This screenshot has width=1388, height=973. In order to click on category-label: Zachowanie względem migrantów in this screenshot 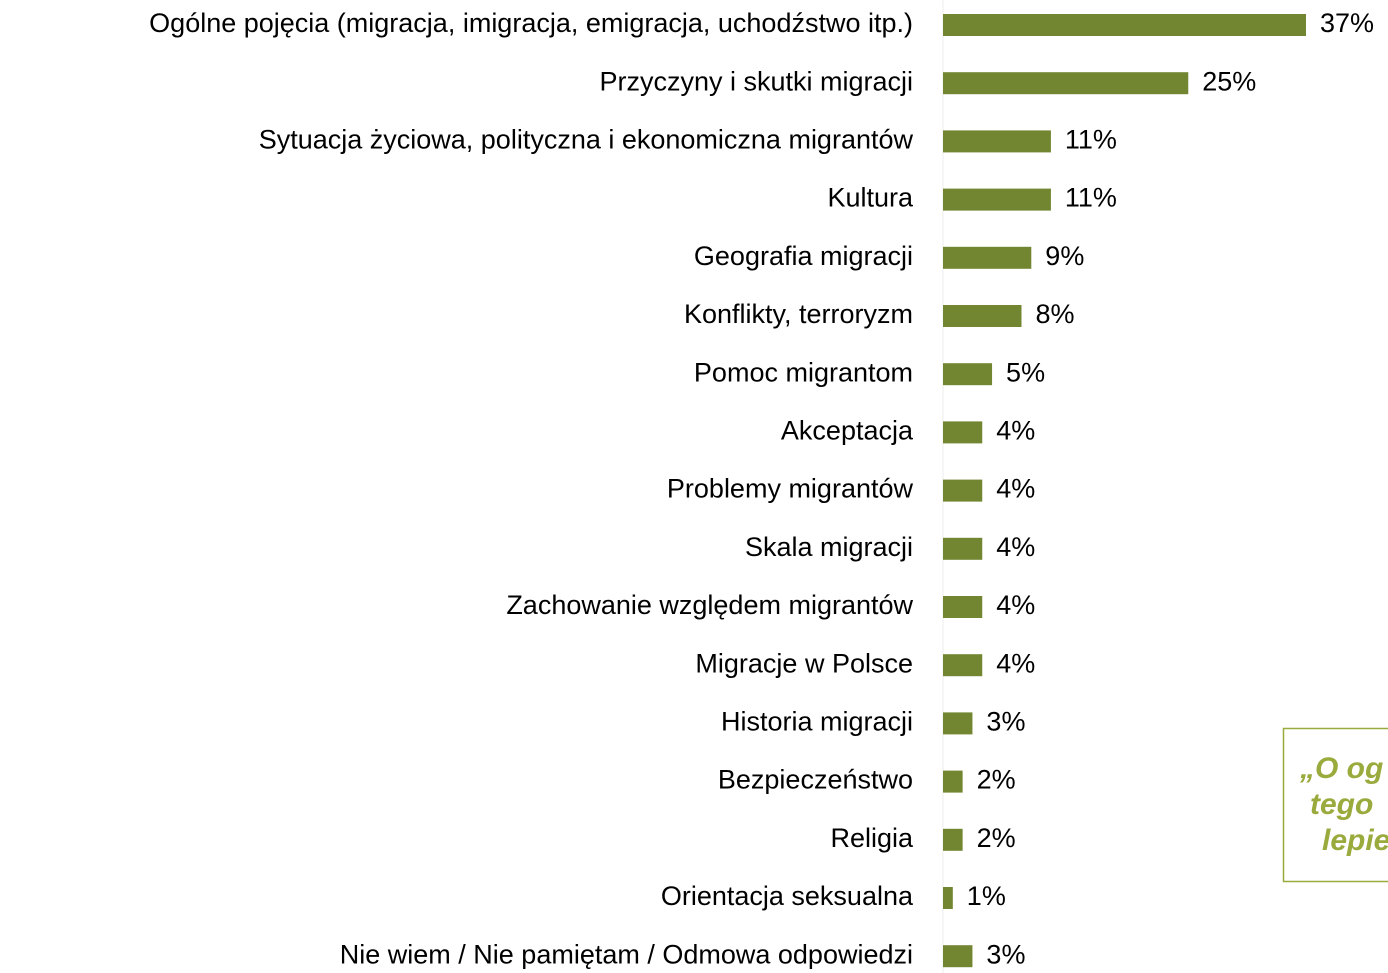, I will do `click(709, 605)`.